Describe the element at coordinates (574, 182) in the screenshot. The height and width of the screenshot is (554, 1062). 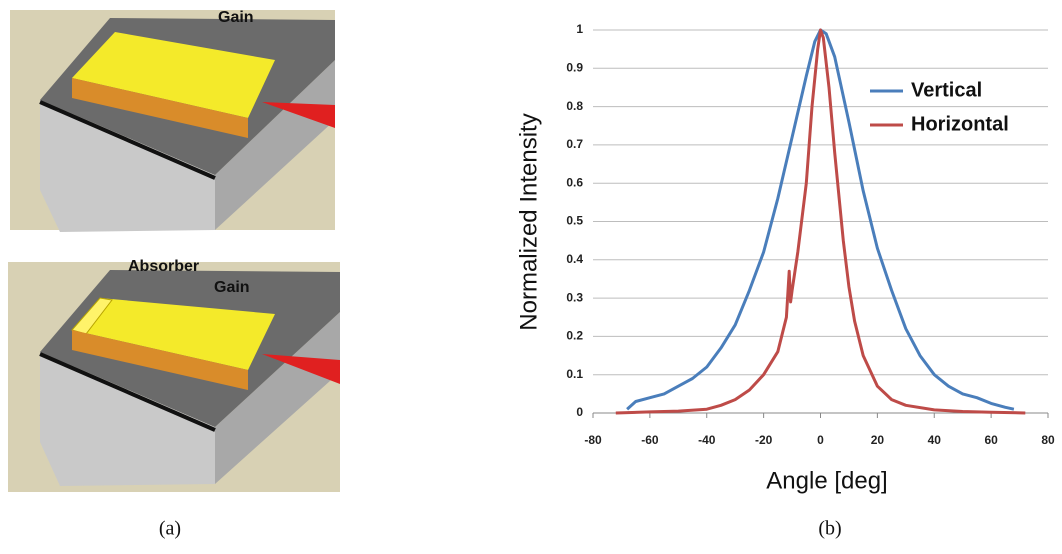
I see `y-tick-label: 0.6` at that location.